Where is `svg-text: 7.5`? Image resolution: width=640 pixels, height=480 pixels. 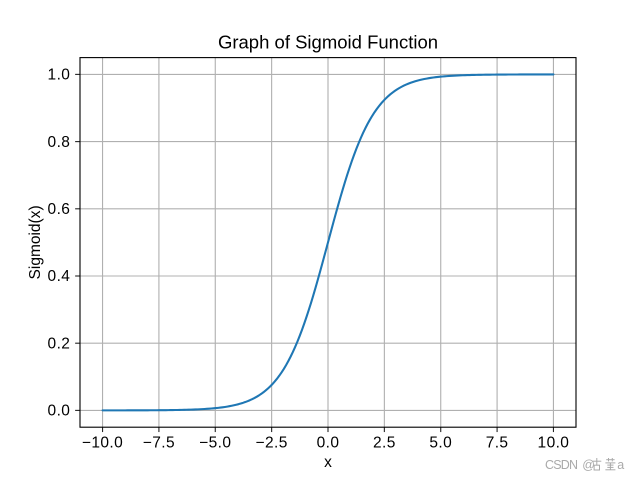 svg-text: 7.5 is located at coordinates (497, 443).